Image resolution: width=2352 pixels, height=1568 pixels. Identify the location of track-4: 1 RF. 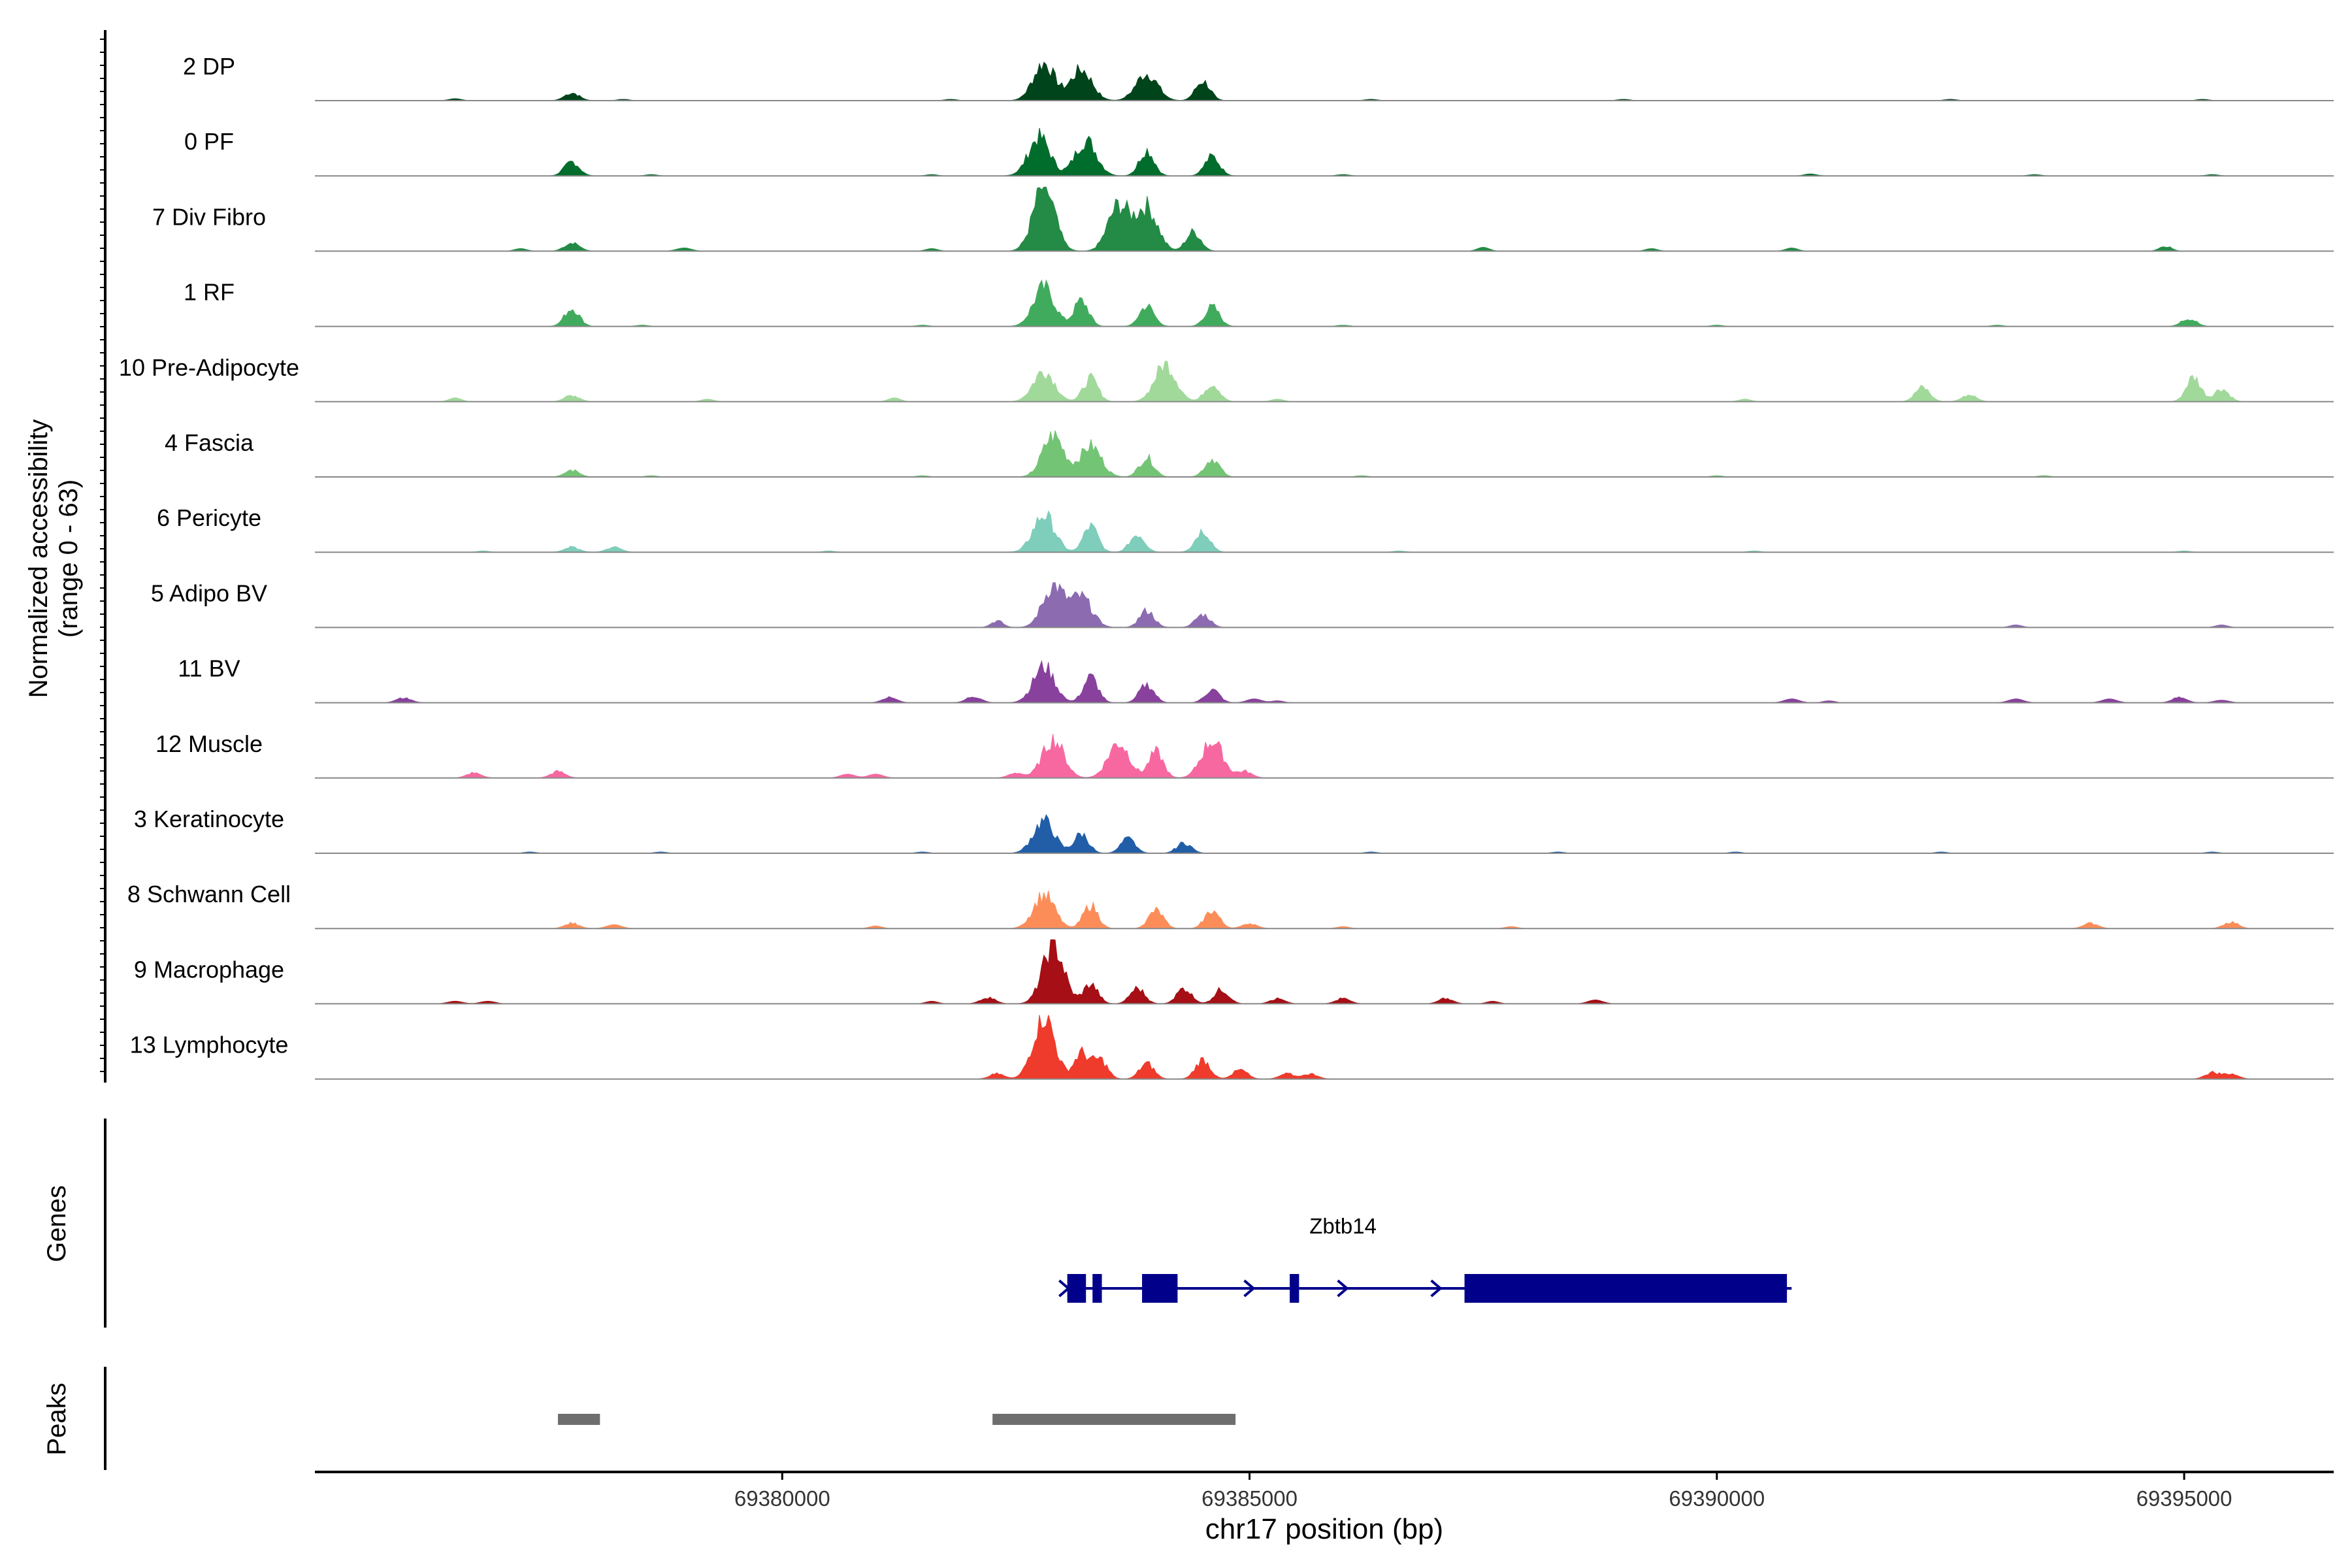
(1259, 303).